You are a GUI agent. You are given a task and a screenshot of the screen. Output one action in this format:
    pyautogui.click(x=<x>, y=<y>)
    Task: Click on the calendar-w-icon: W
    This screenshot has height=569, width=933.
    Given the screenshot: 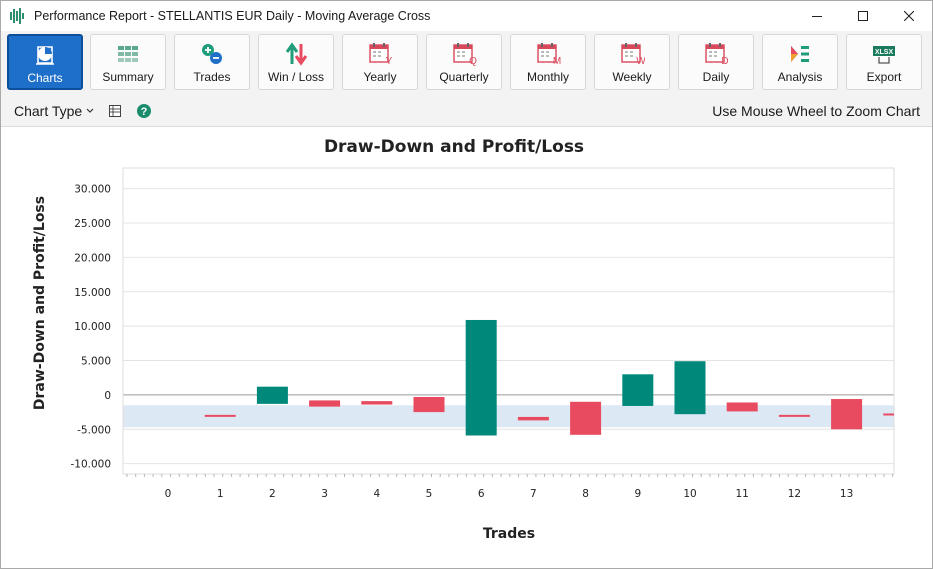 What is the action you would take?
    pyautogui.click(x=632, y=54)
    